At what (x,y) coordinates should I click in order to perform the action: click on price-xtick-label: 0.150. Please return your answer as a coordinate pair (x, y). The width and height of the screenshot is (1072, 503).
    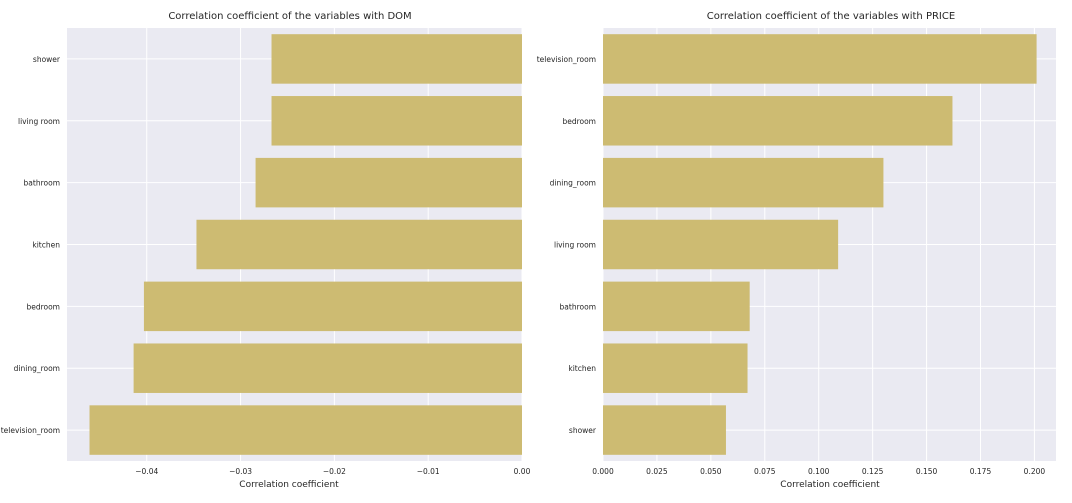
    Looking at the image, I should click on (927, 471).